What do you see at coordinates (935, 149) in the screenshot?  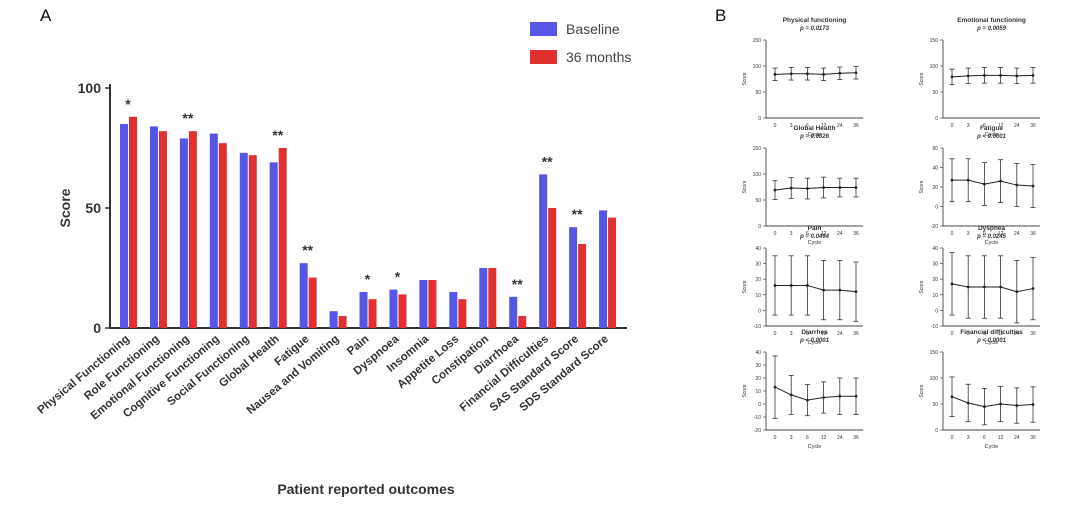 I see `subplot-y-tick-label: 60` at bounding box center [935, 149].